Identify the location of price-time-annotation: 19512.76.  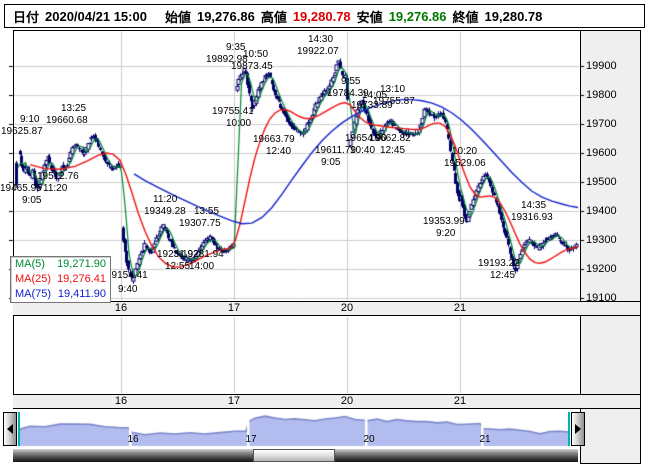
(58, 176).